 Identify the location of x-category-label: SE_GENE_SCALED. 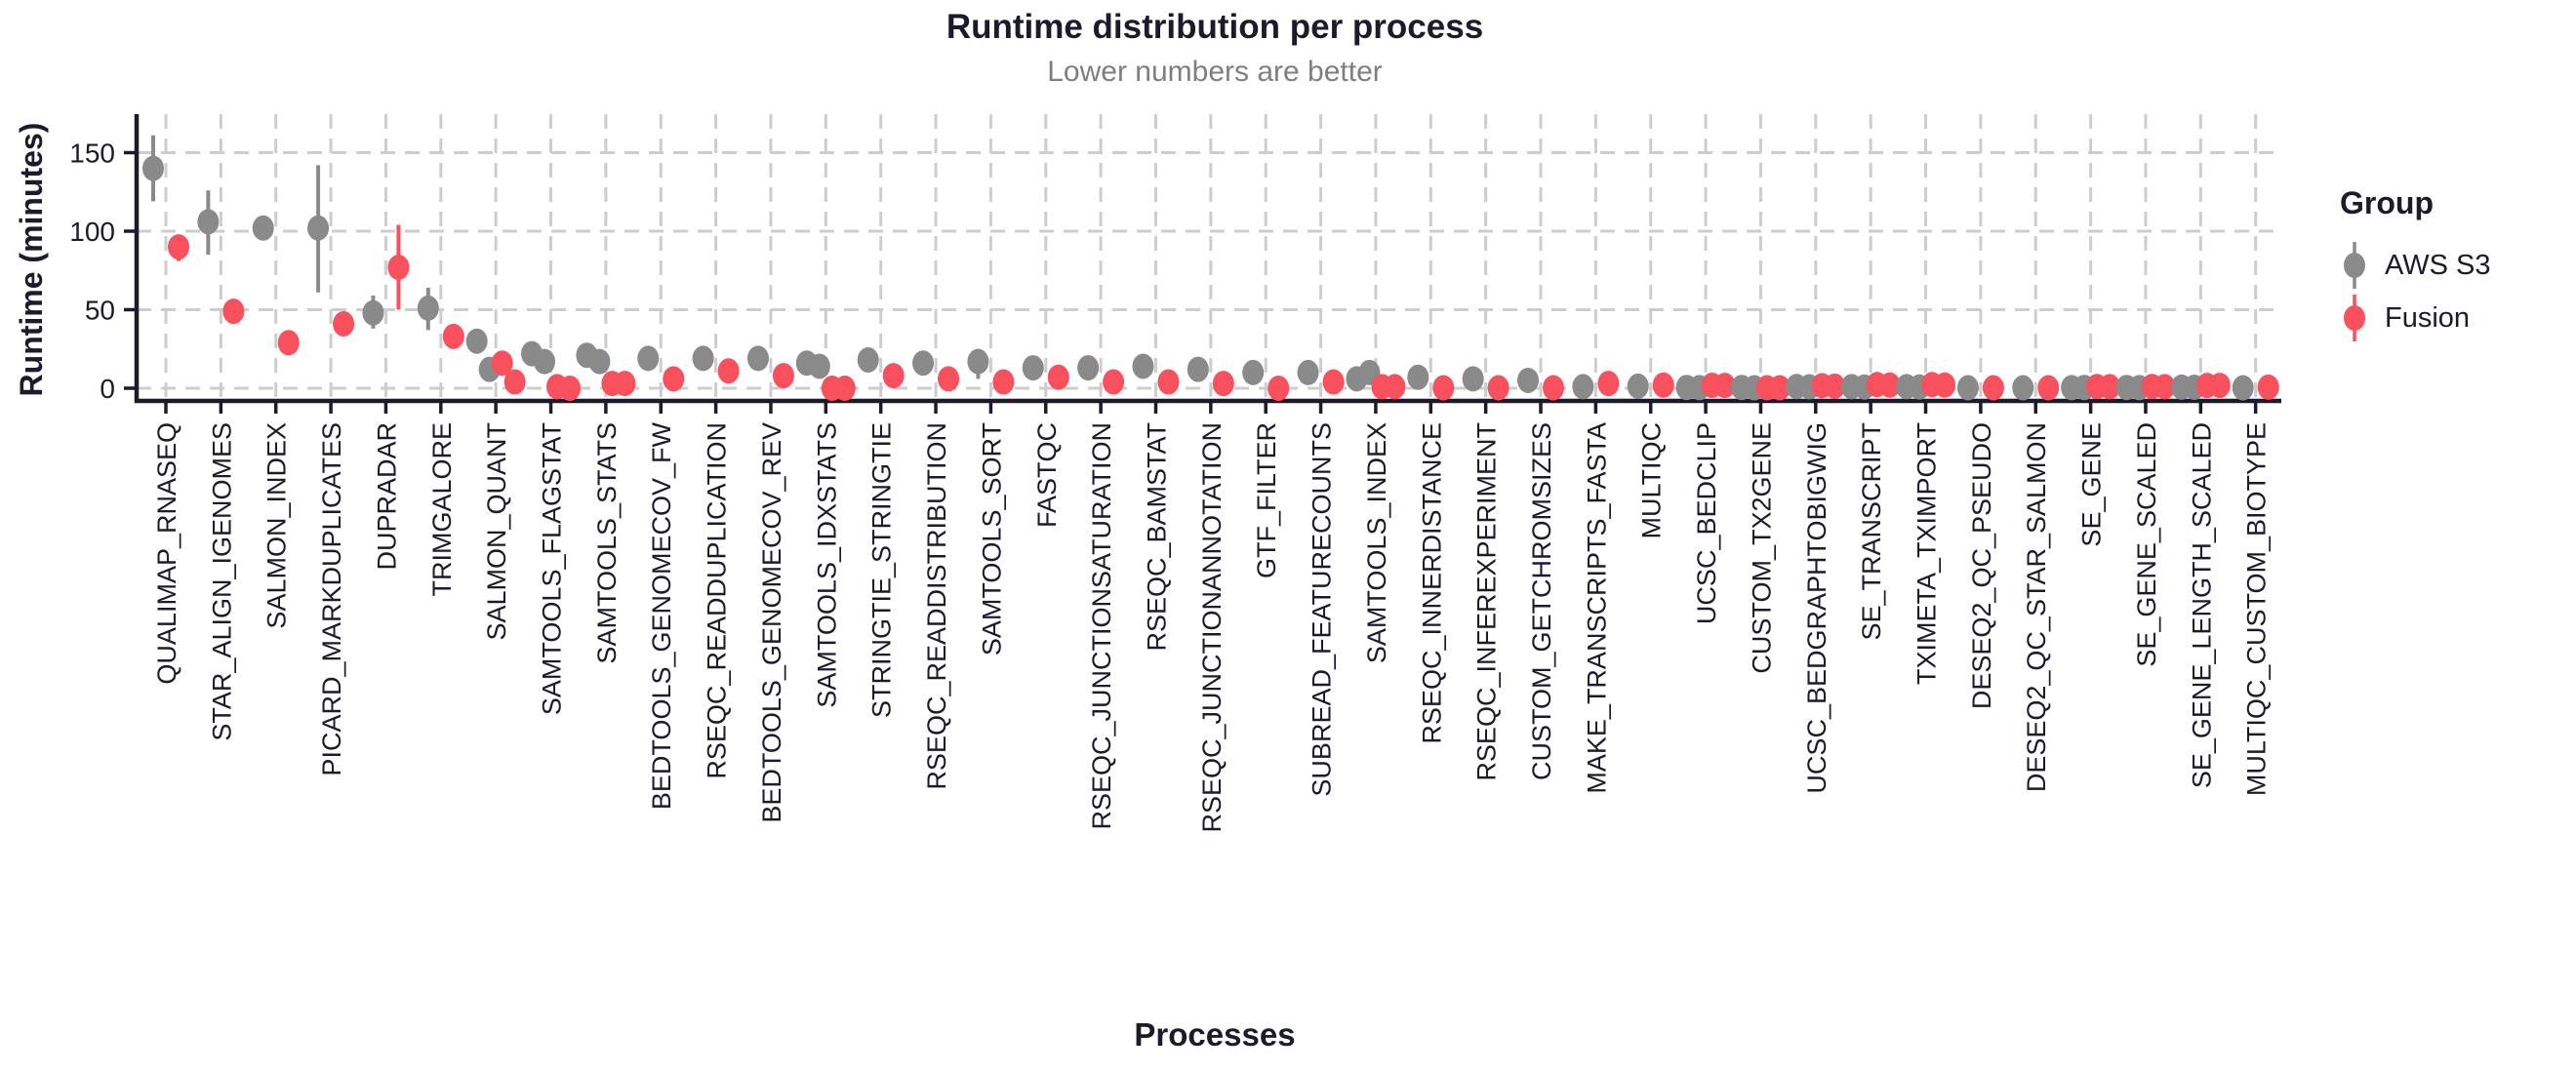
(2146, 544).